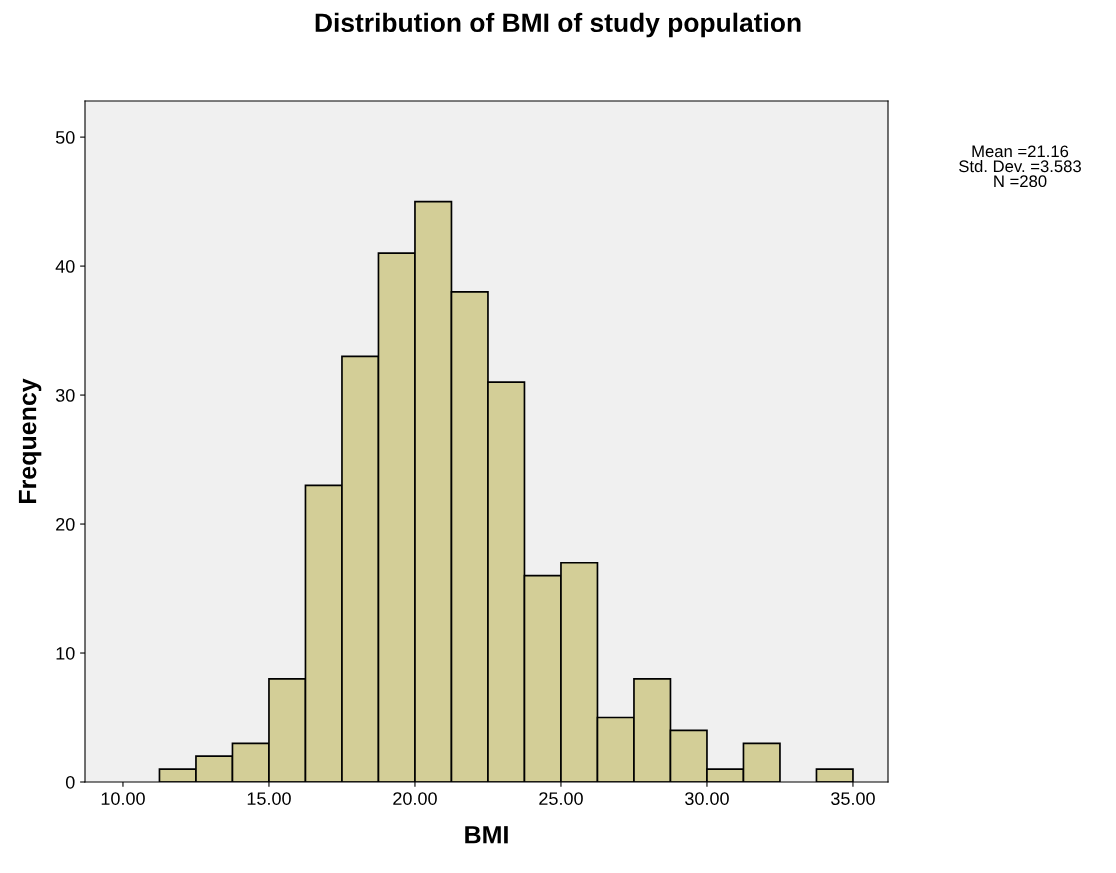 Image resolution: width=1116 pixels, height=873 pixels. Describe the element at coordinates (65, 653) in the screenshot. I see `y-tick-label: 10` at that location.